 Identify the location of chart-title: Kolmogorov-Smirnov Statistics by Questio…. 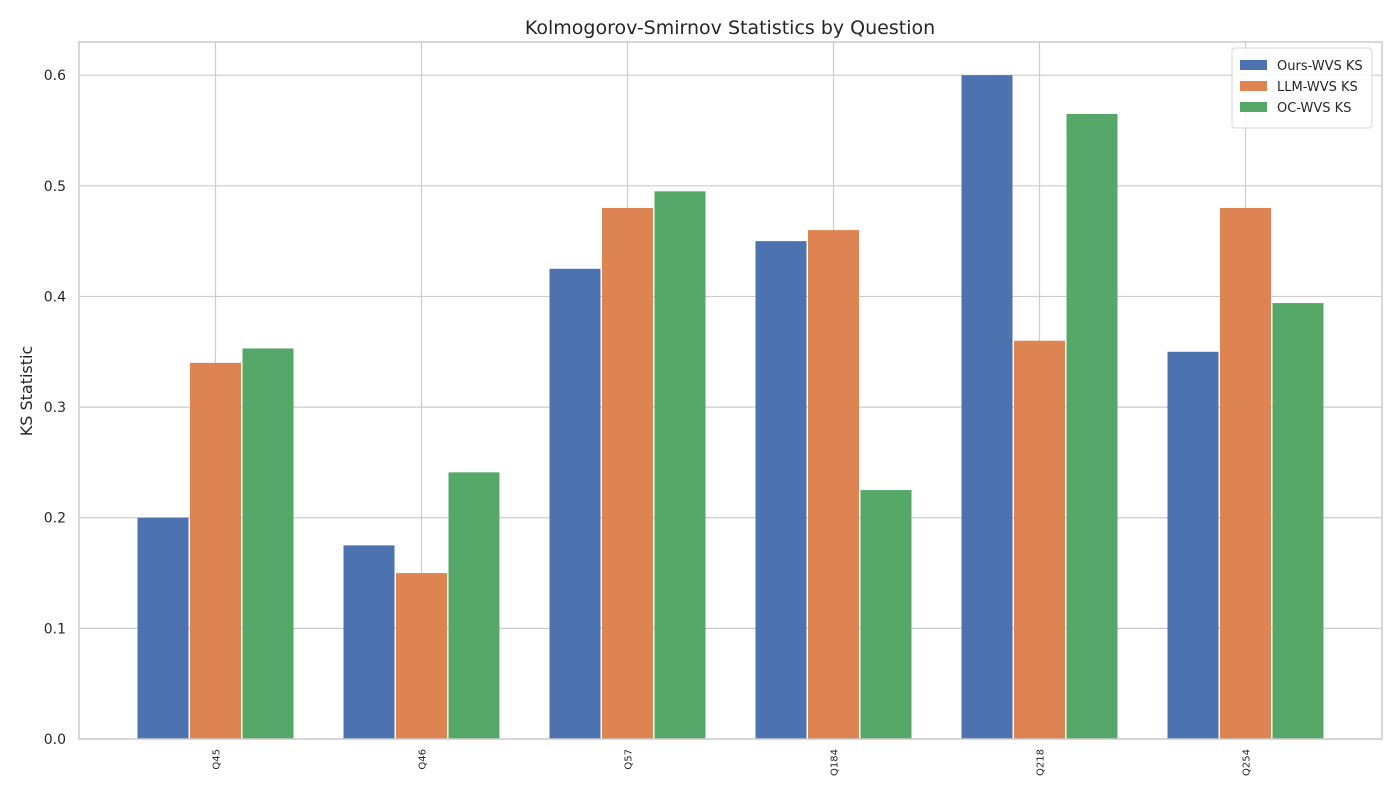
(730, 28).